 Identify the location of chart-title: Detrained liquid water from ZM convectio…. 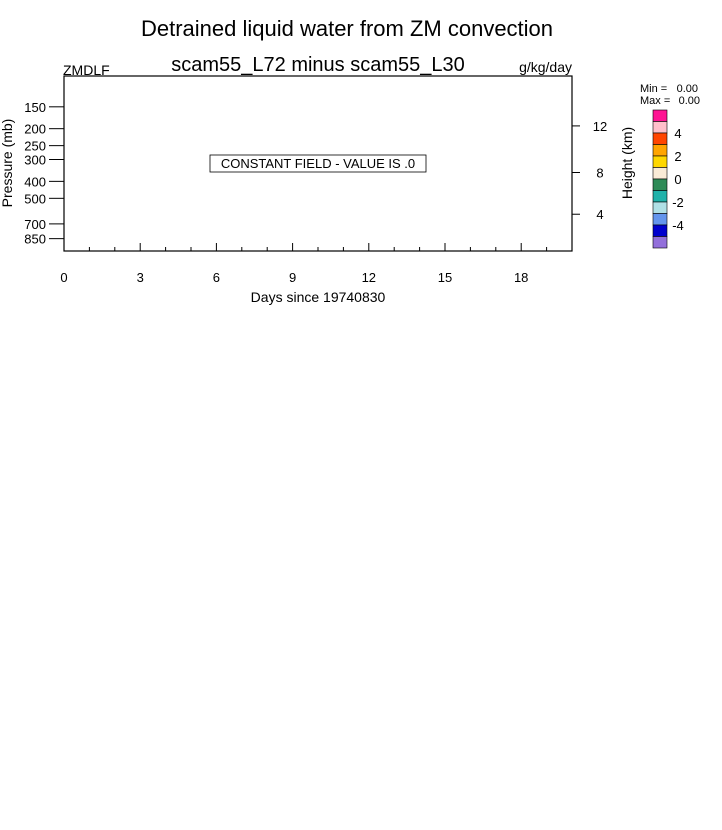
(347, 28).